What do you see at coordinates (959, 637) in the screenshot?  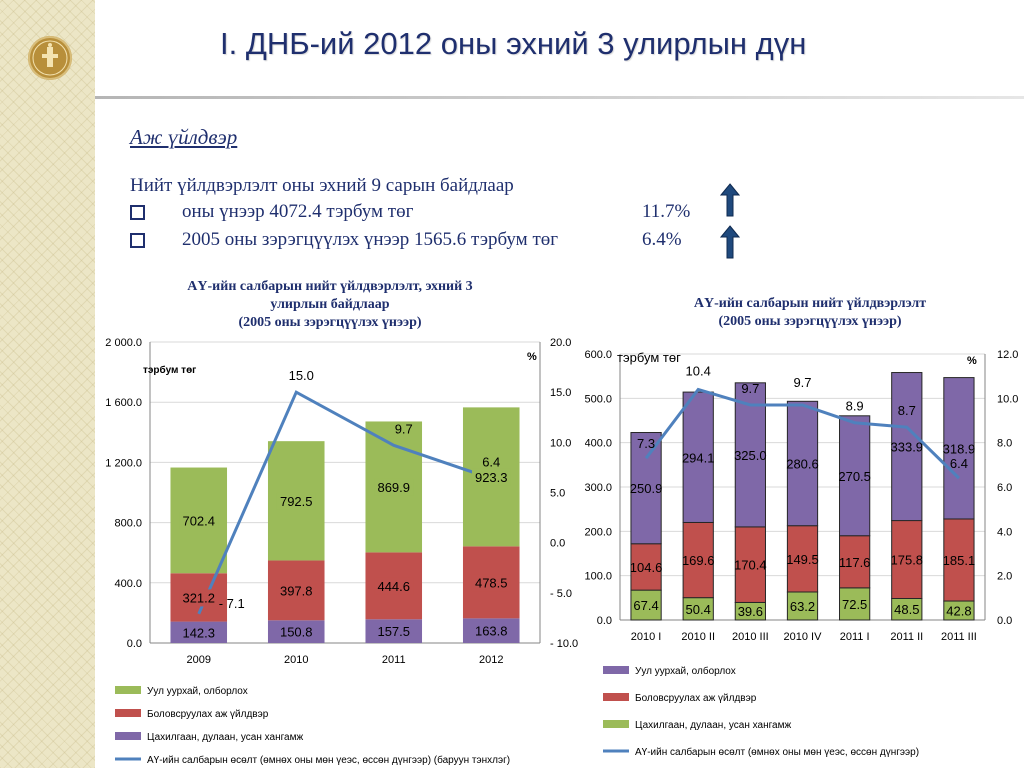 I see `x-tick-label: 2011 III` at bounding box center [959, 637].